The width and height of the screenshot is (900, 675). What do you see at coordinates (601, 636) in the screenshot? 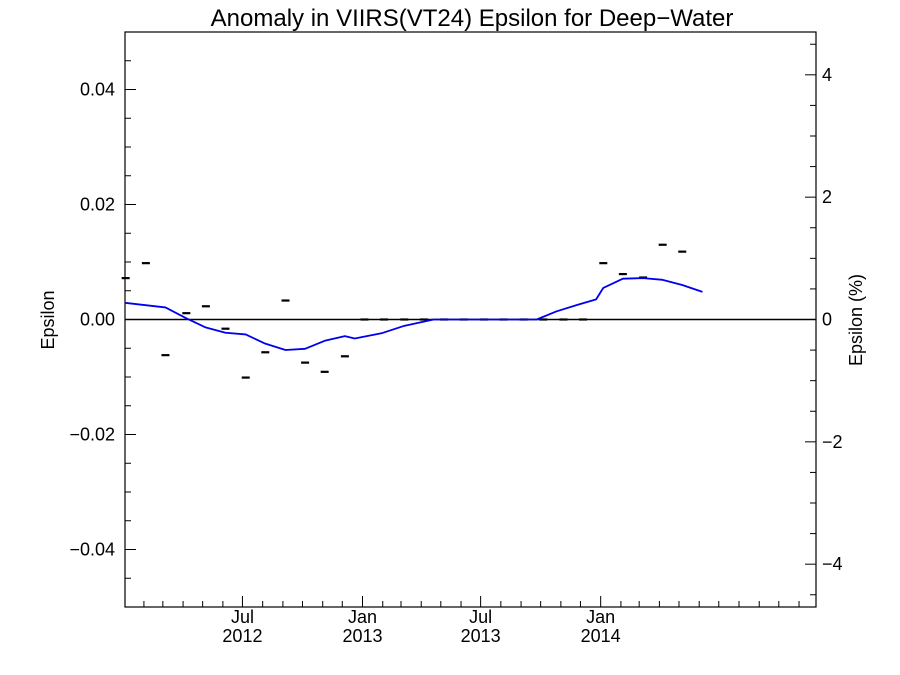
I see `x-tick-year-label: 2014` at bounding box center [601, 636].